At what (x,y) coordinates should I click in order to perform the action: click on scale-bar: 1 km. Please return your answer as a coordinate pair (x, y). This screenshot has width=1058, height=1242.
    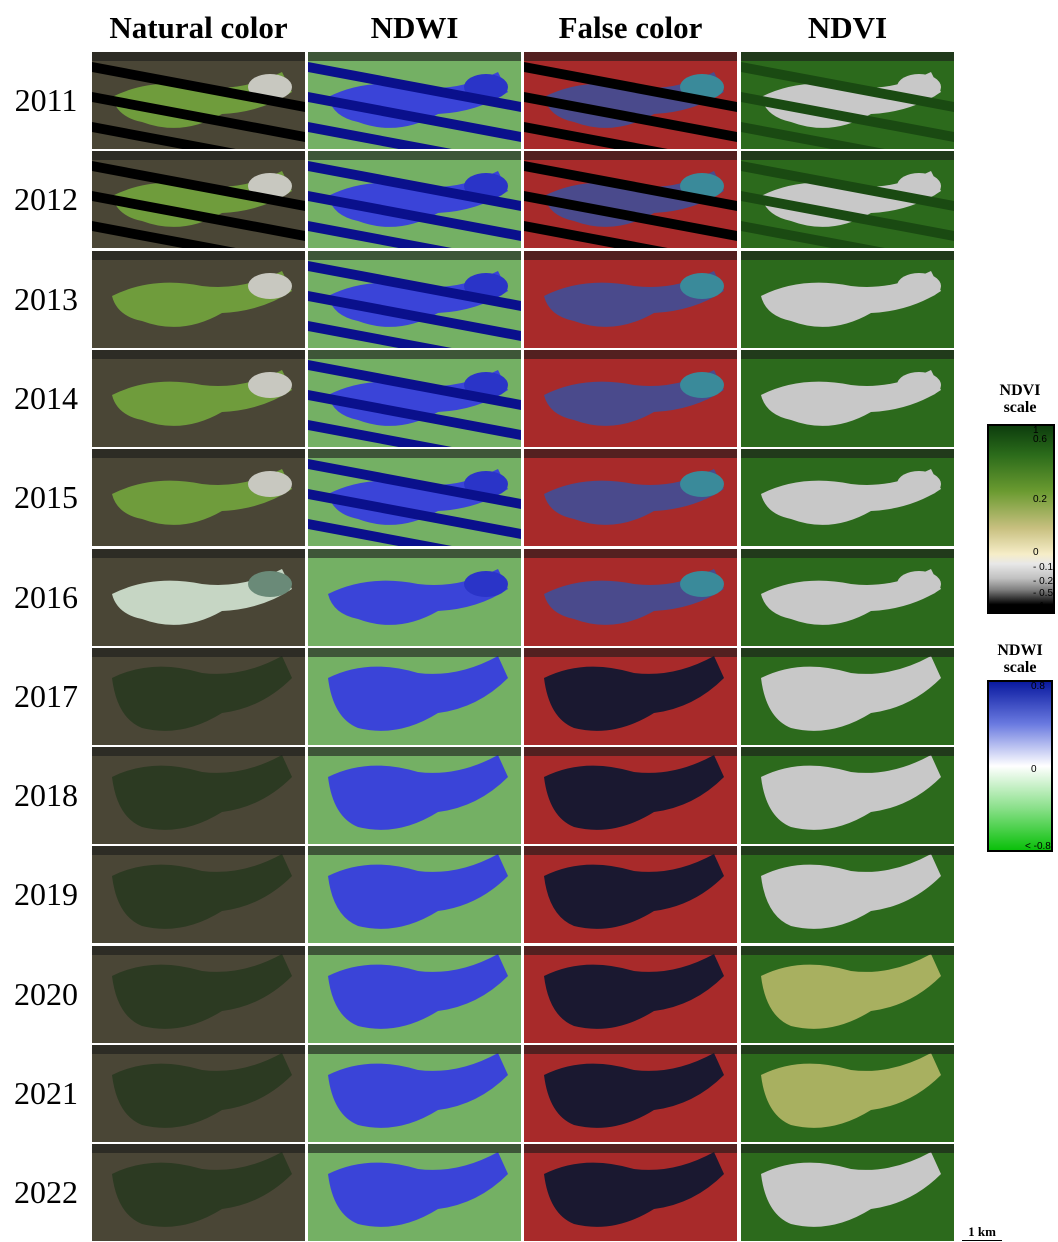
    Looking at the image, I should click on (982, 1232).